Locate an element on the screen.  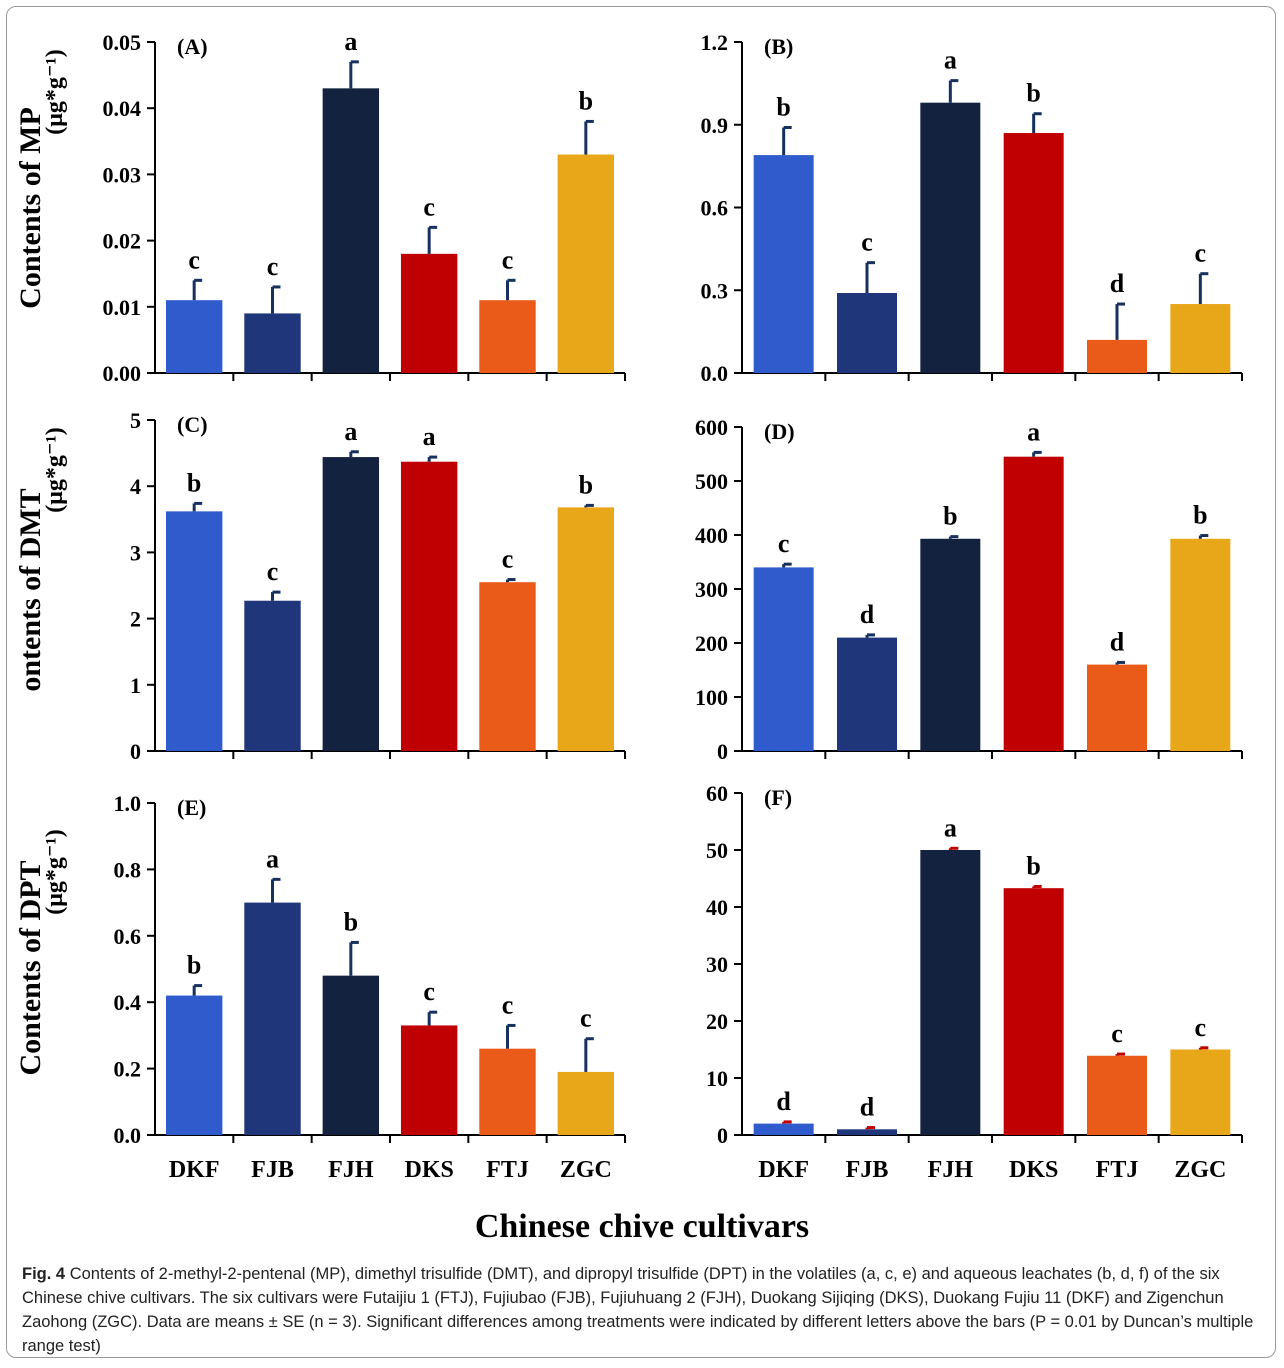
y-tick-label: 5 is located at coordinates (135, 420).